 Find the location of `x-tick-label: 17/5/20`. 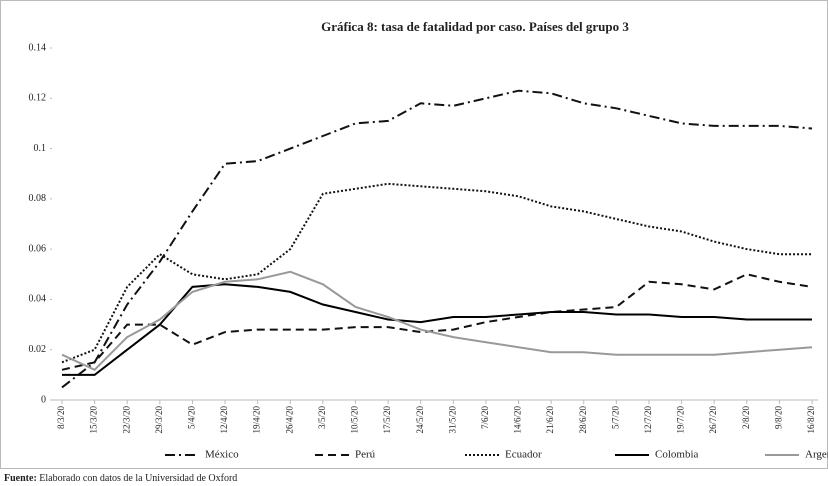

x-tick-label: 17/5/20 is located at coordinates (387, 420).